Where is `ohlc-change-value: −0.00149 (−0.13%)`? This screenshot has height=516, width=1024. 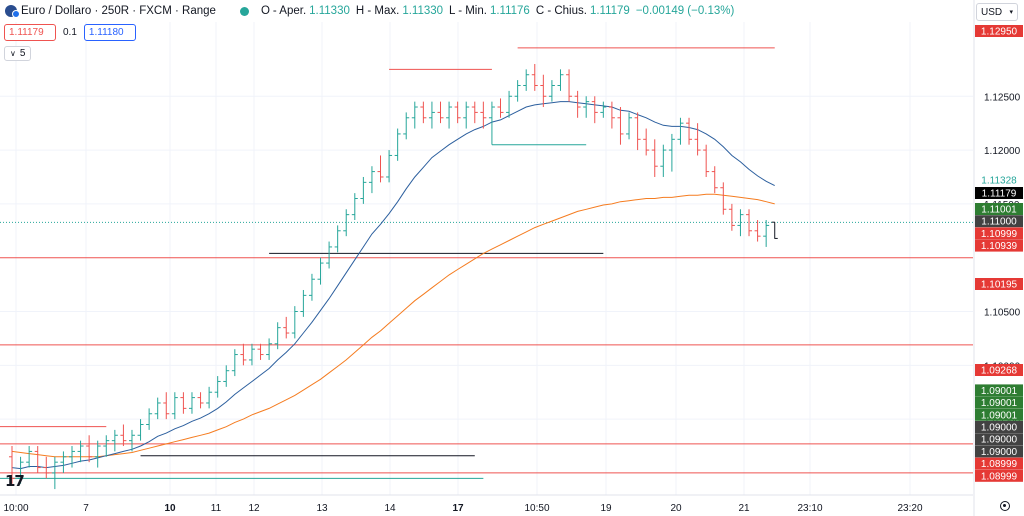
ohlc-change-value: −0.00149 (−0.13%) is located at coordinates (685, 11).